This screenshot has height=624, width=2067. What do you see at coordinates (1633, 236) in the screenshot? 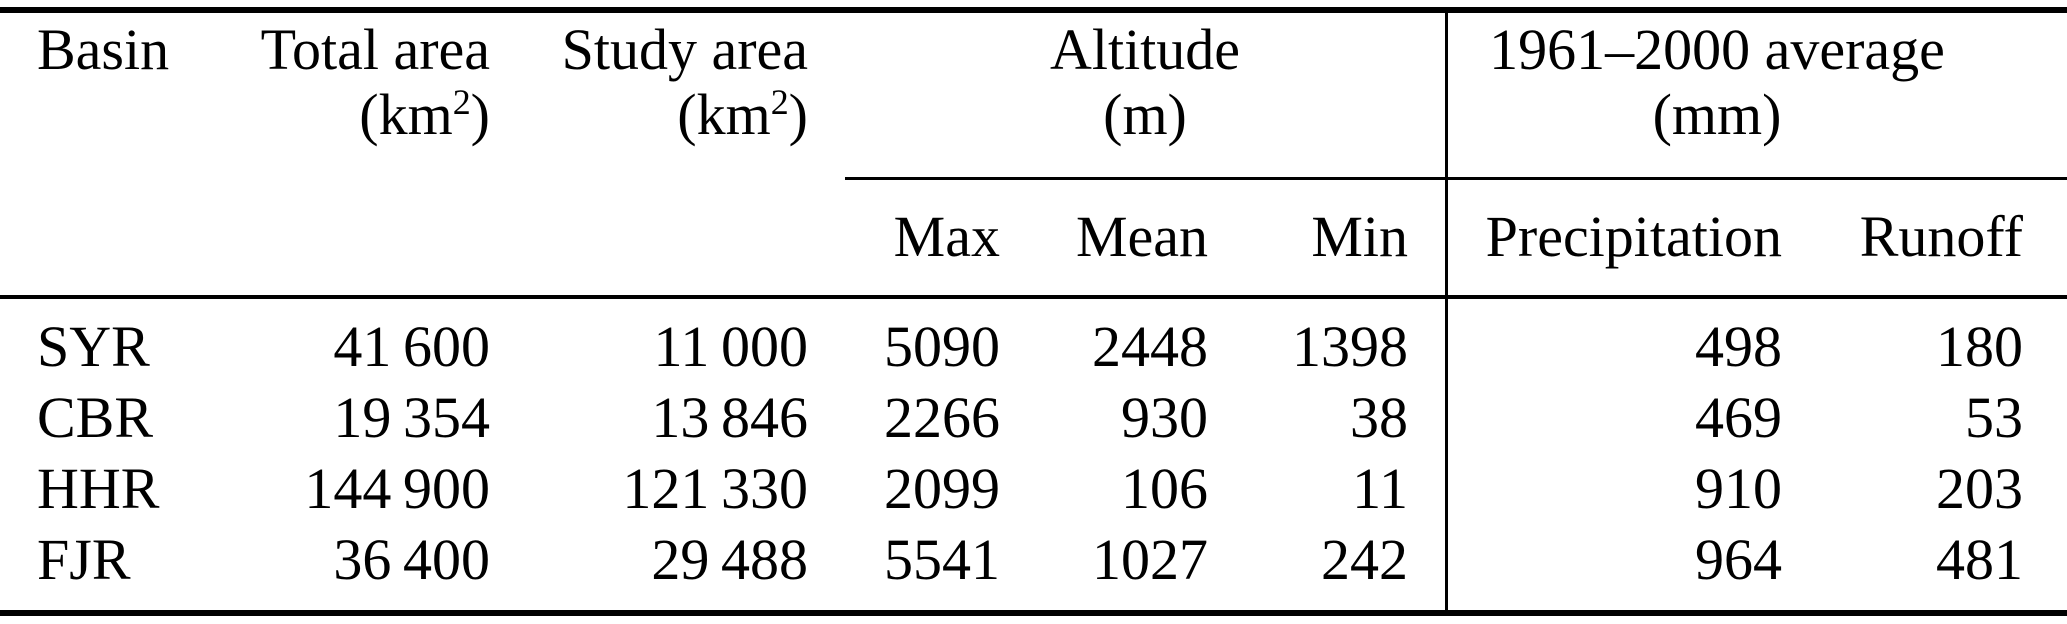
I see `subheader-precipitation: Precipitation` at bounding box center [1633, 236].